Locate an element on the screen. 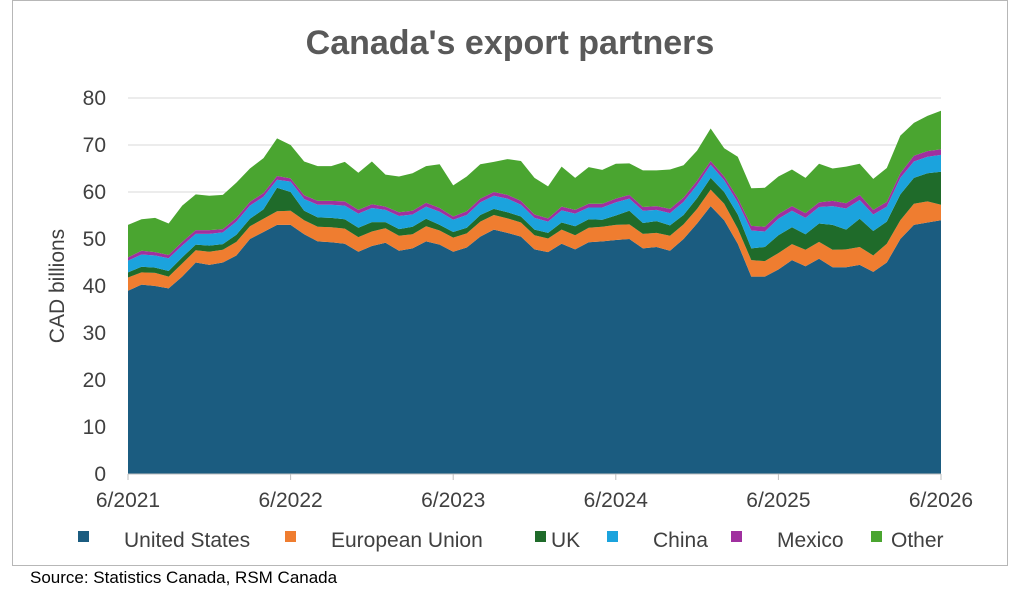  y-tick-label: 0 is located at coordinates (100, 474).